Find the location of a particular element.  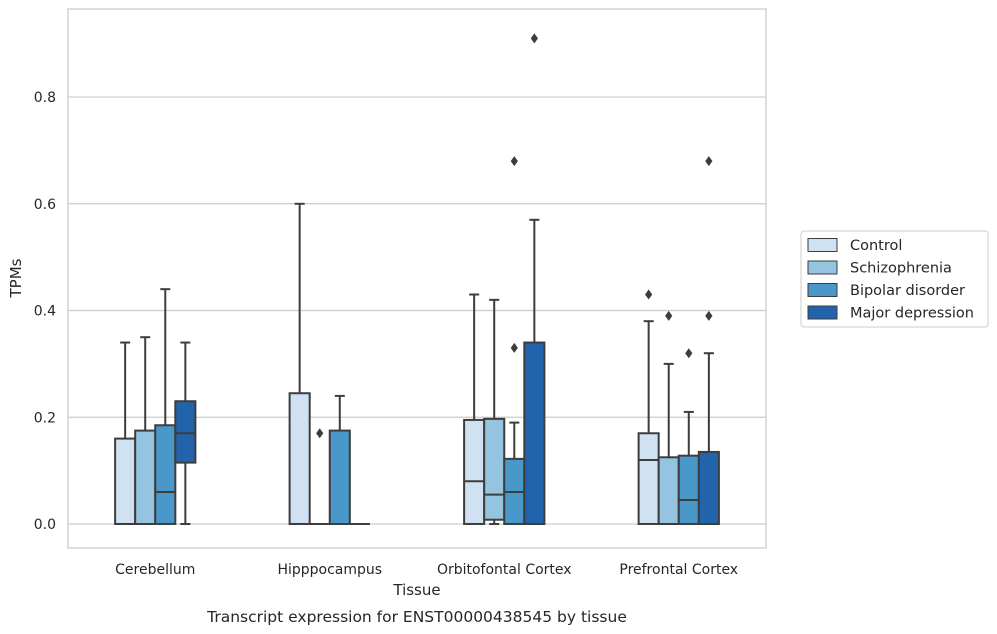

x-tick-label: Cerebellum is located at coordinates (155, 570).